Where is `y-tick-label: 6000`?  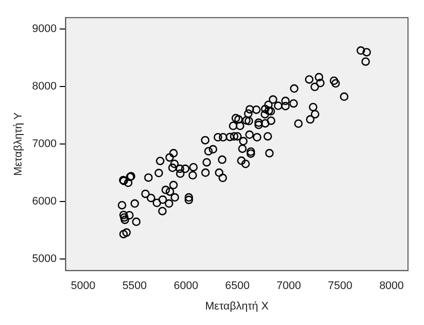 y-tick-label: 6000 is located at coordinates (44, 202).